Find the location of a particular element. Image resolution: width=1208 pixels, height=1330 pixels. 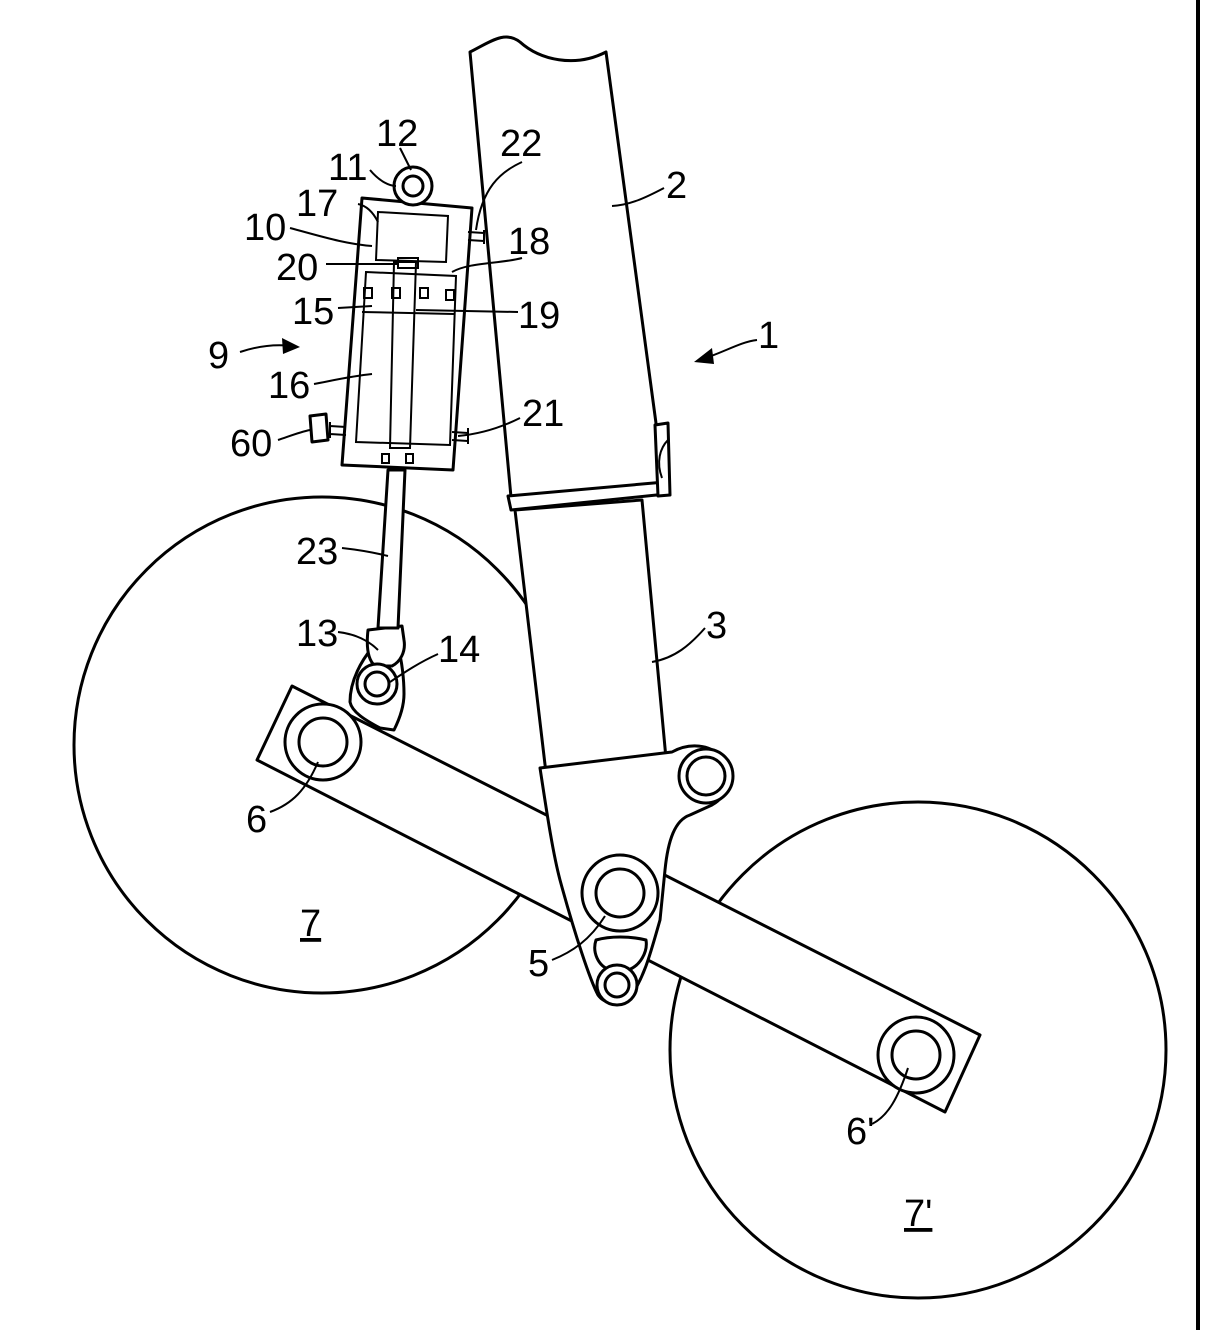

ref-label-22: 22 is located at coordinates (521, 144).